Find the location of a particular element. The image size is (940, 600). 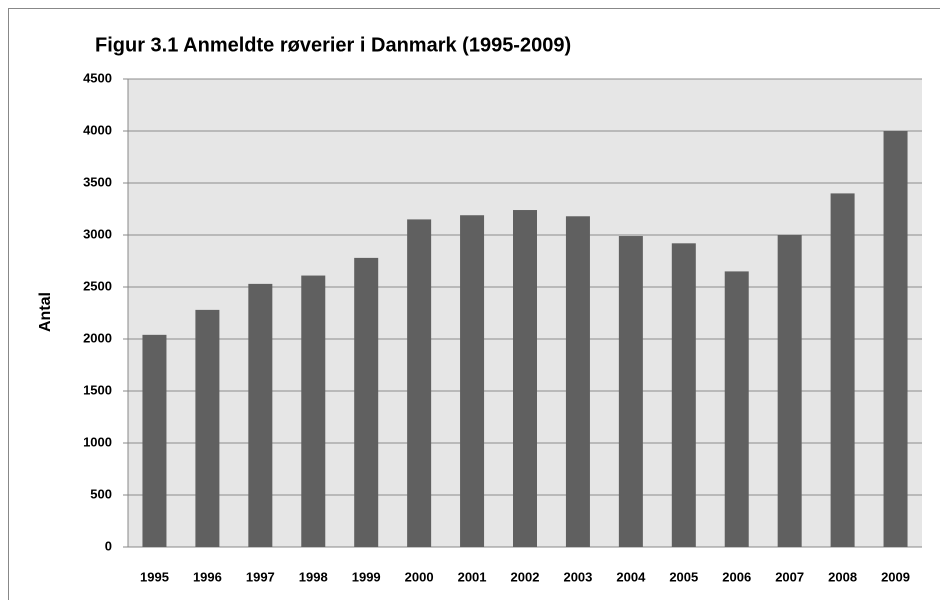

y-tick-label: 2500 is located at coordinates (97, 285).